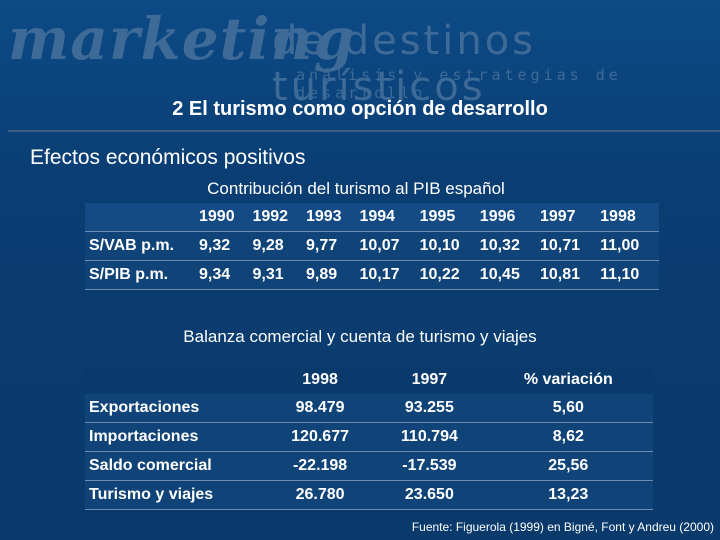  What do you see at coordinates (142, 275) in the screenshot?
I see `row-label: S/PIB p.m.` at bounding box center [142, 275].